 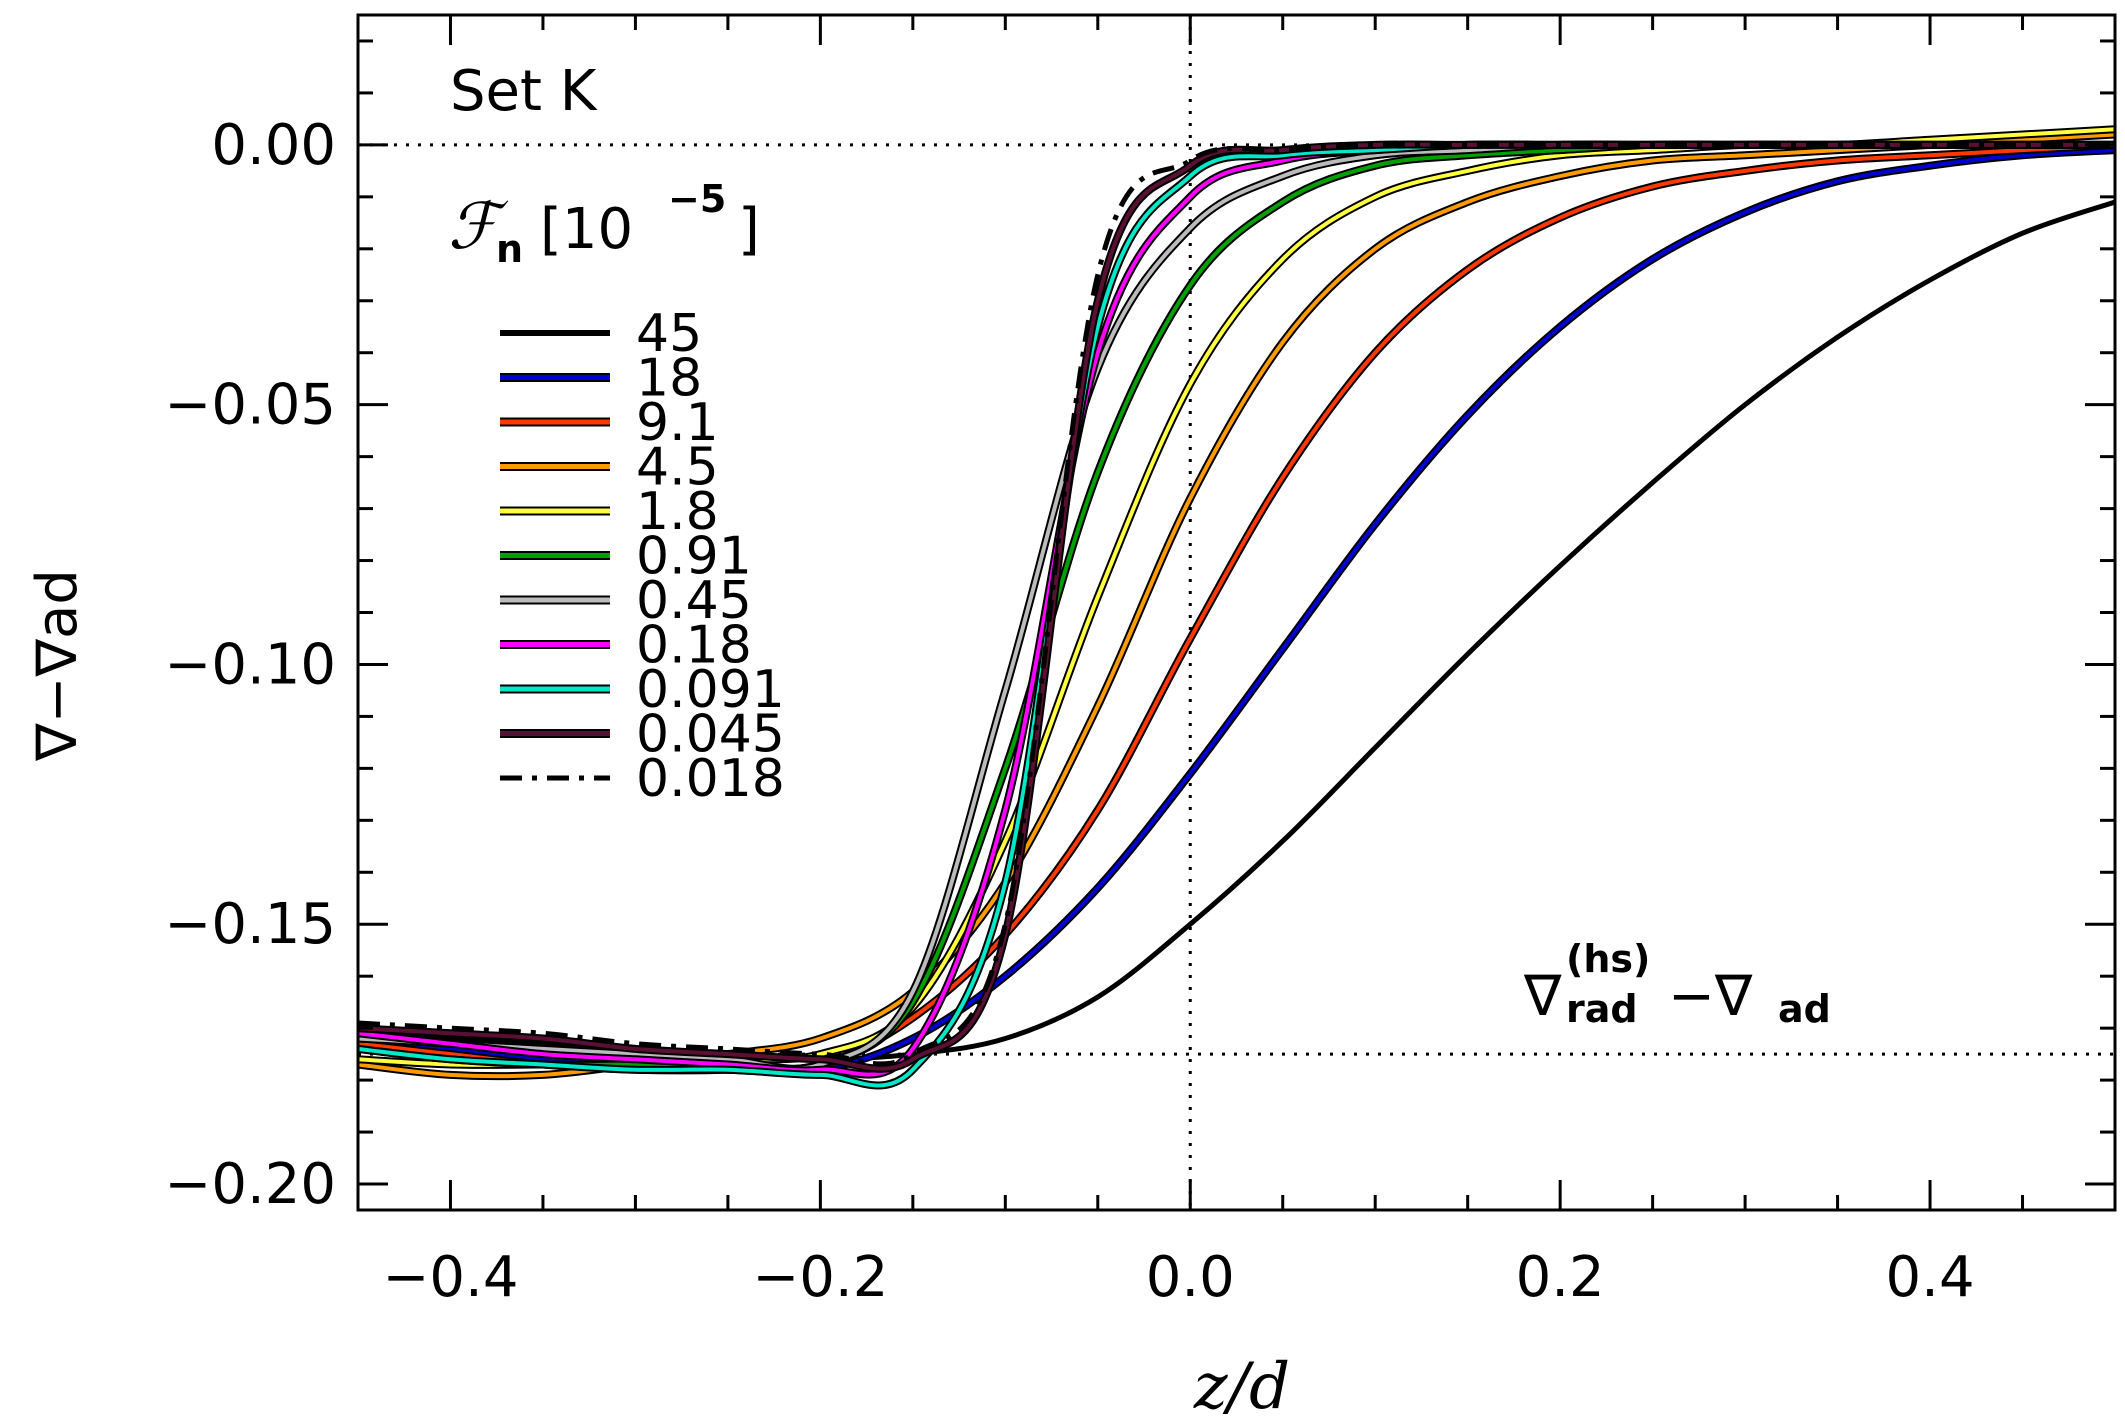 I want to click on legend-title-close: ], so click(x=749, y=229).